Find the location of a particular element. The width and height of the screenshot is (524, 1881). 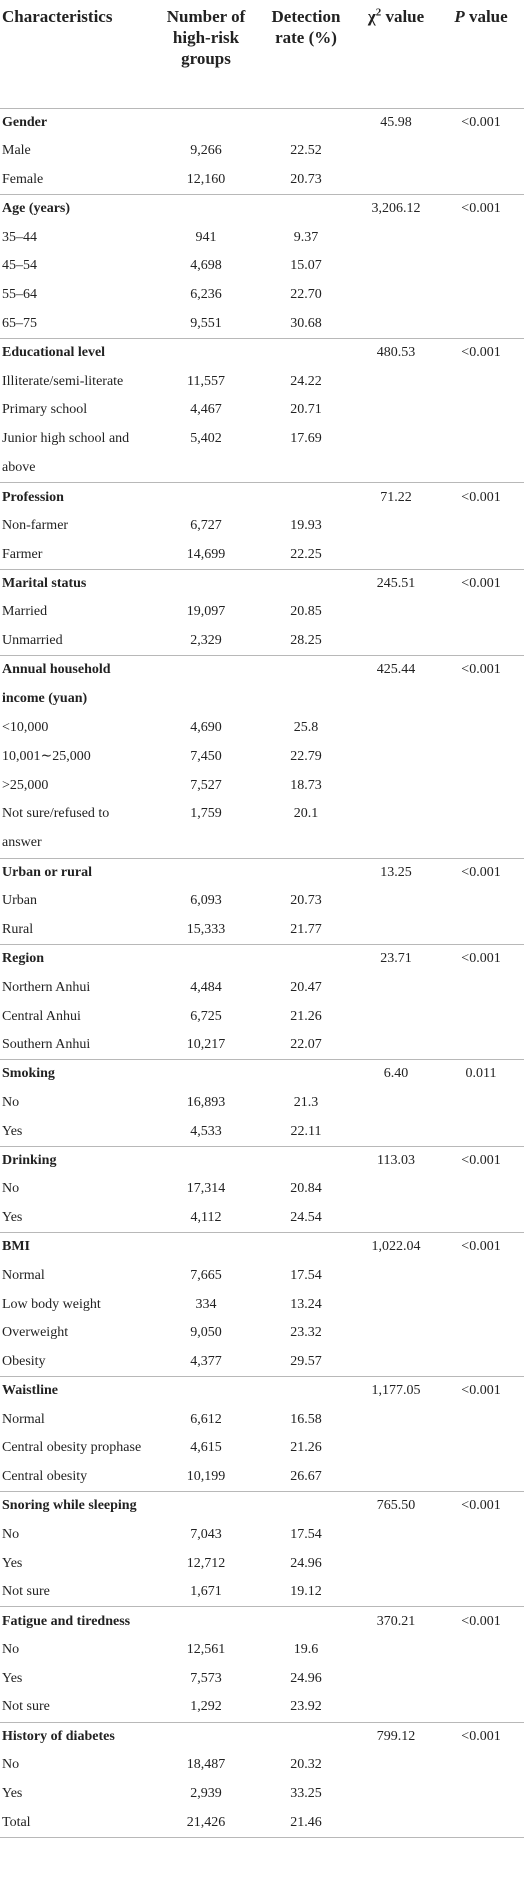

row-detection-rate: 22.79 is located at coordinates (306, 756).